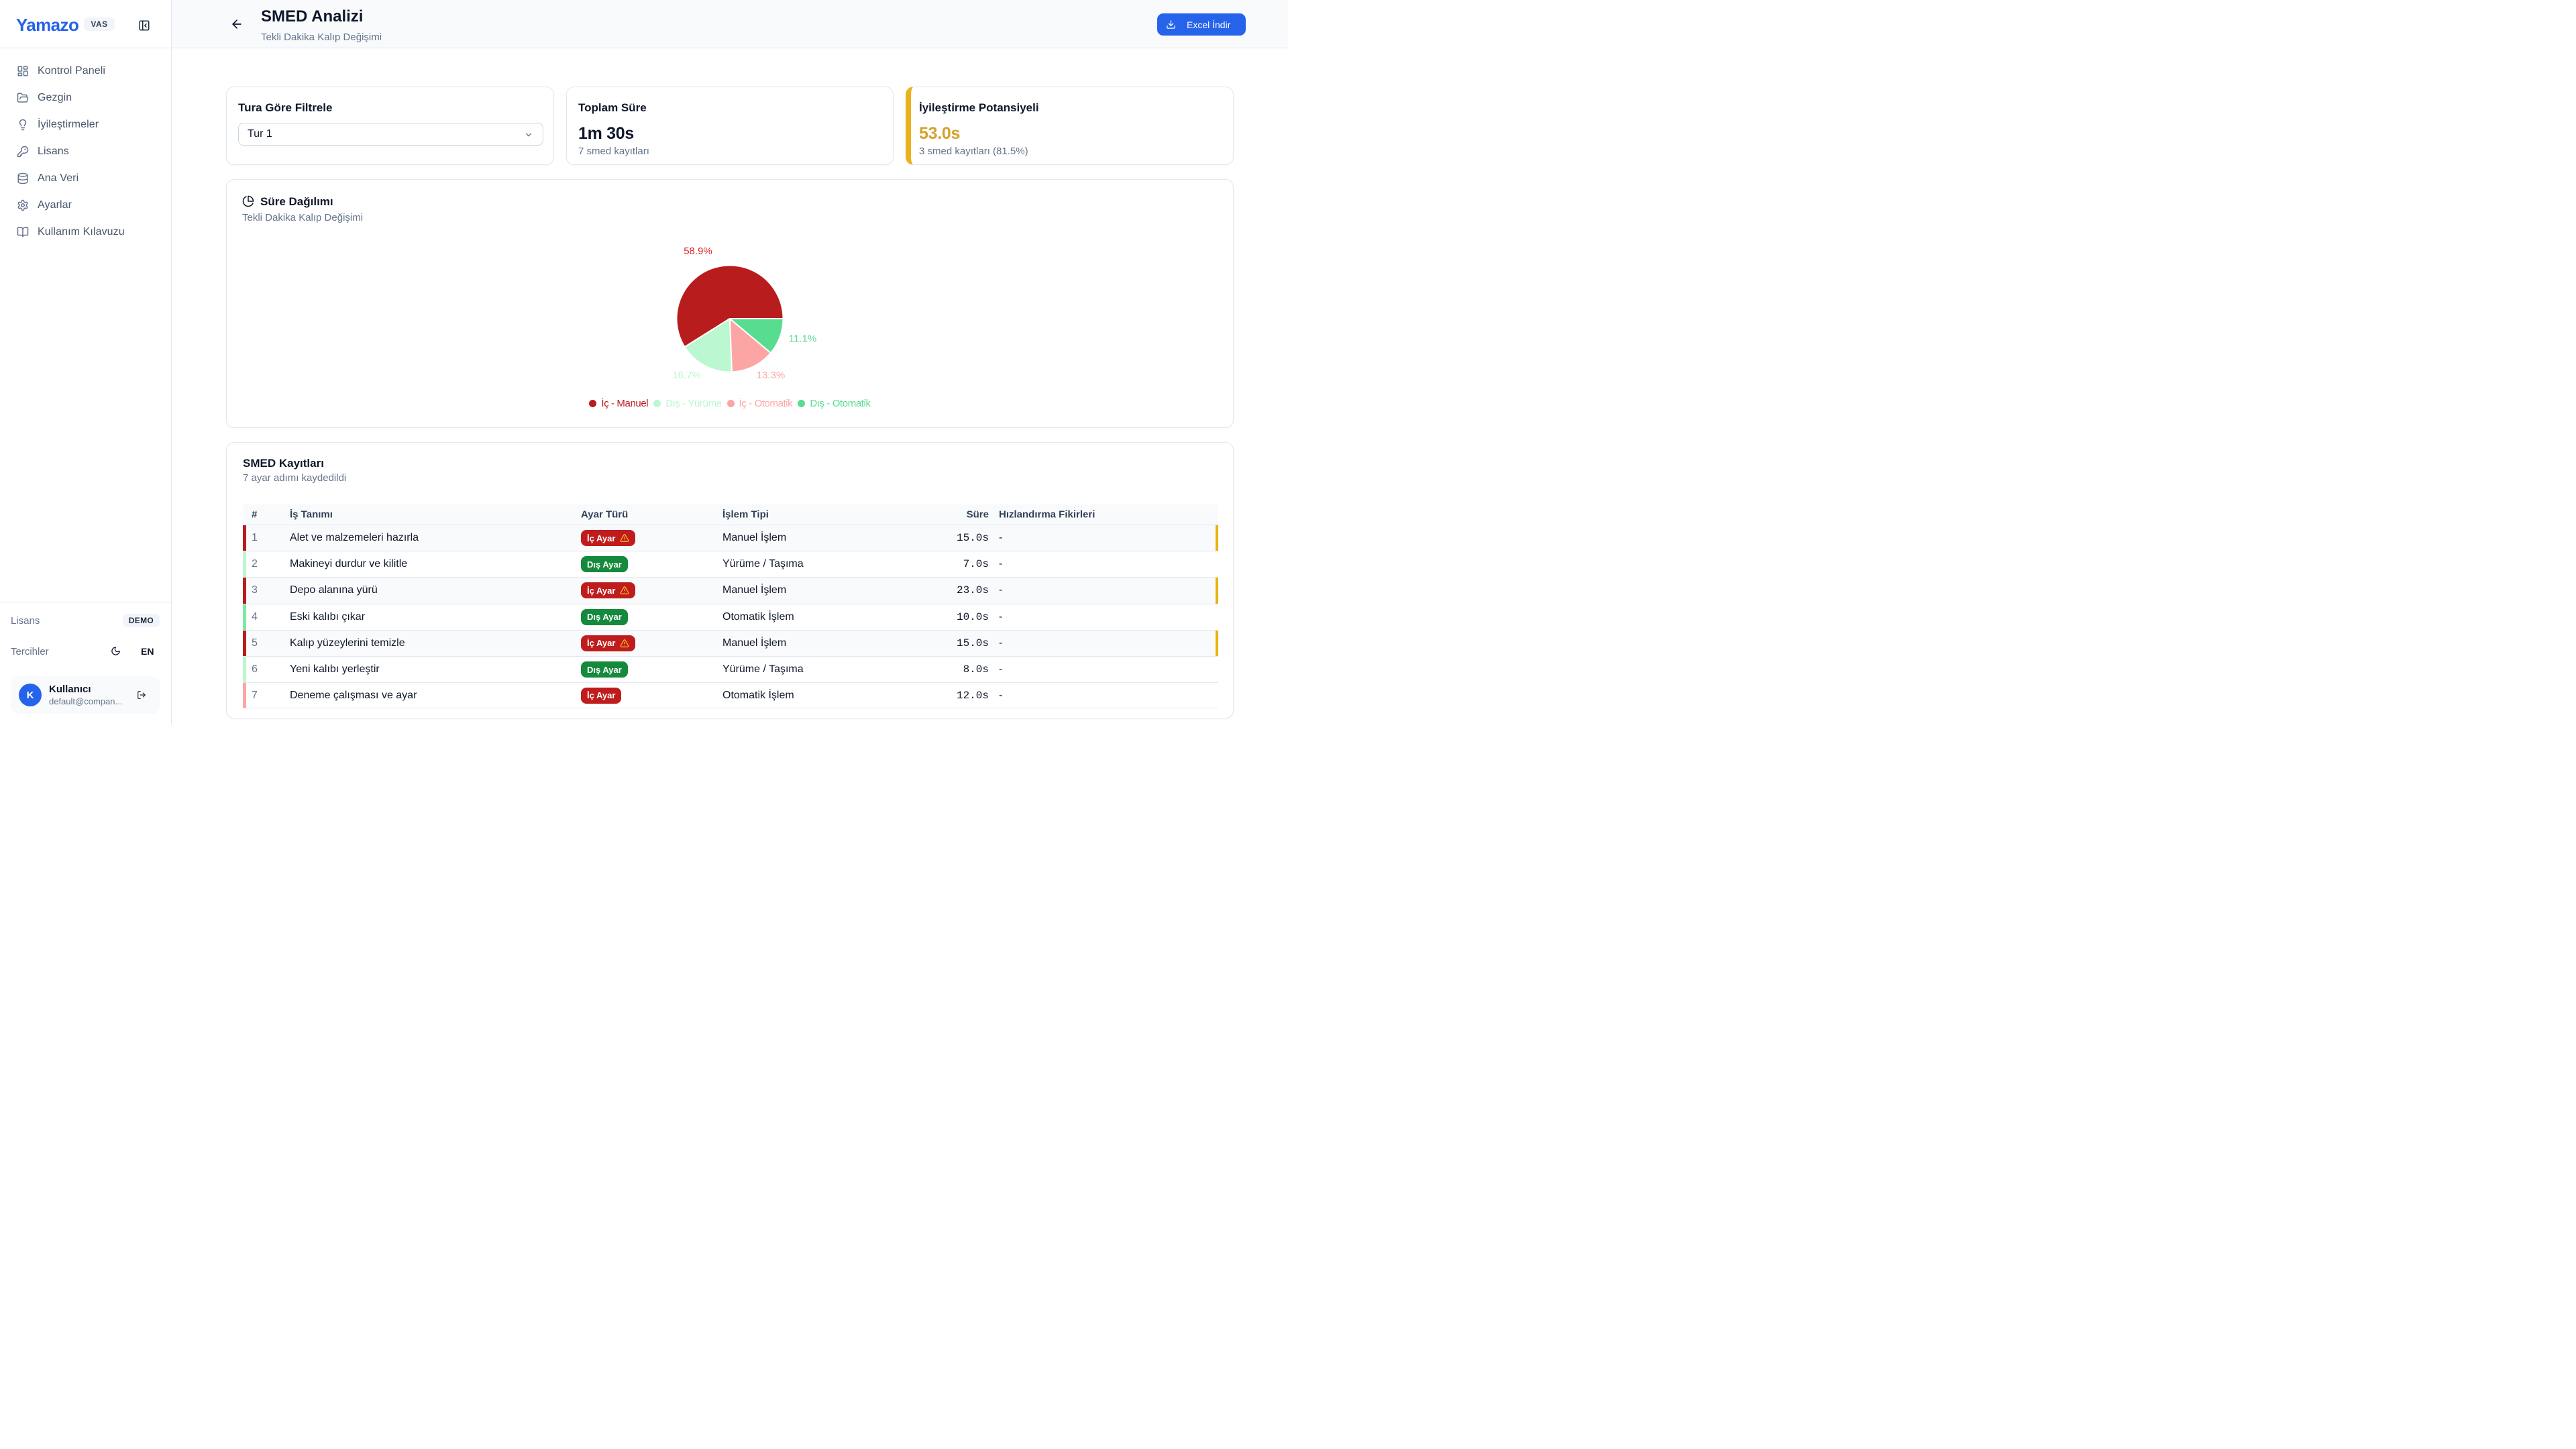  I want to click on svg-text: 13.3%, so click(771, 375).